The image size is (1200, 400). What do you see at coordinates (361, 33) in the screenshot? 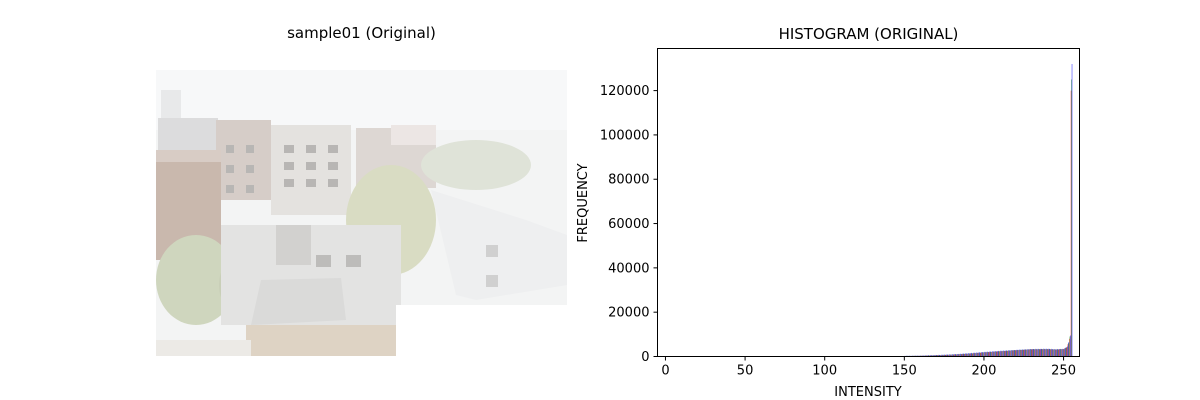
I see `image-title: sample01 (Original)` at bounding box center [361, 33].